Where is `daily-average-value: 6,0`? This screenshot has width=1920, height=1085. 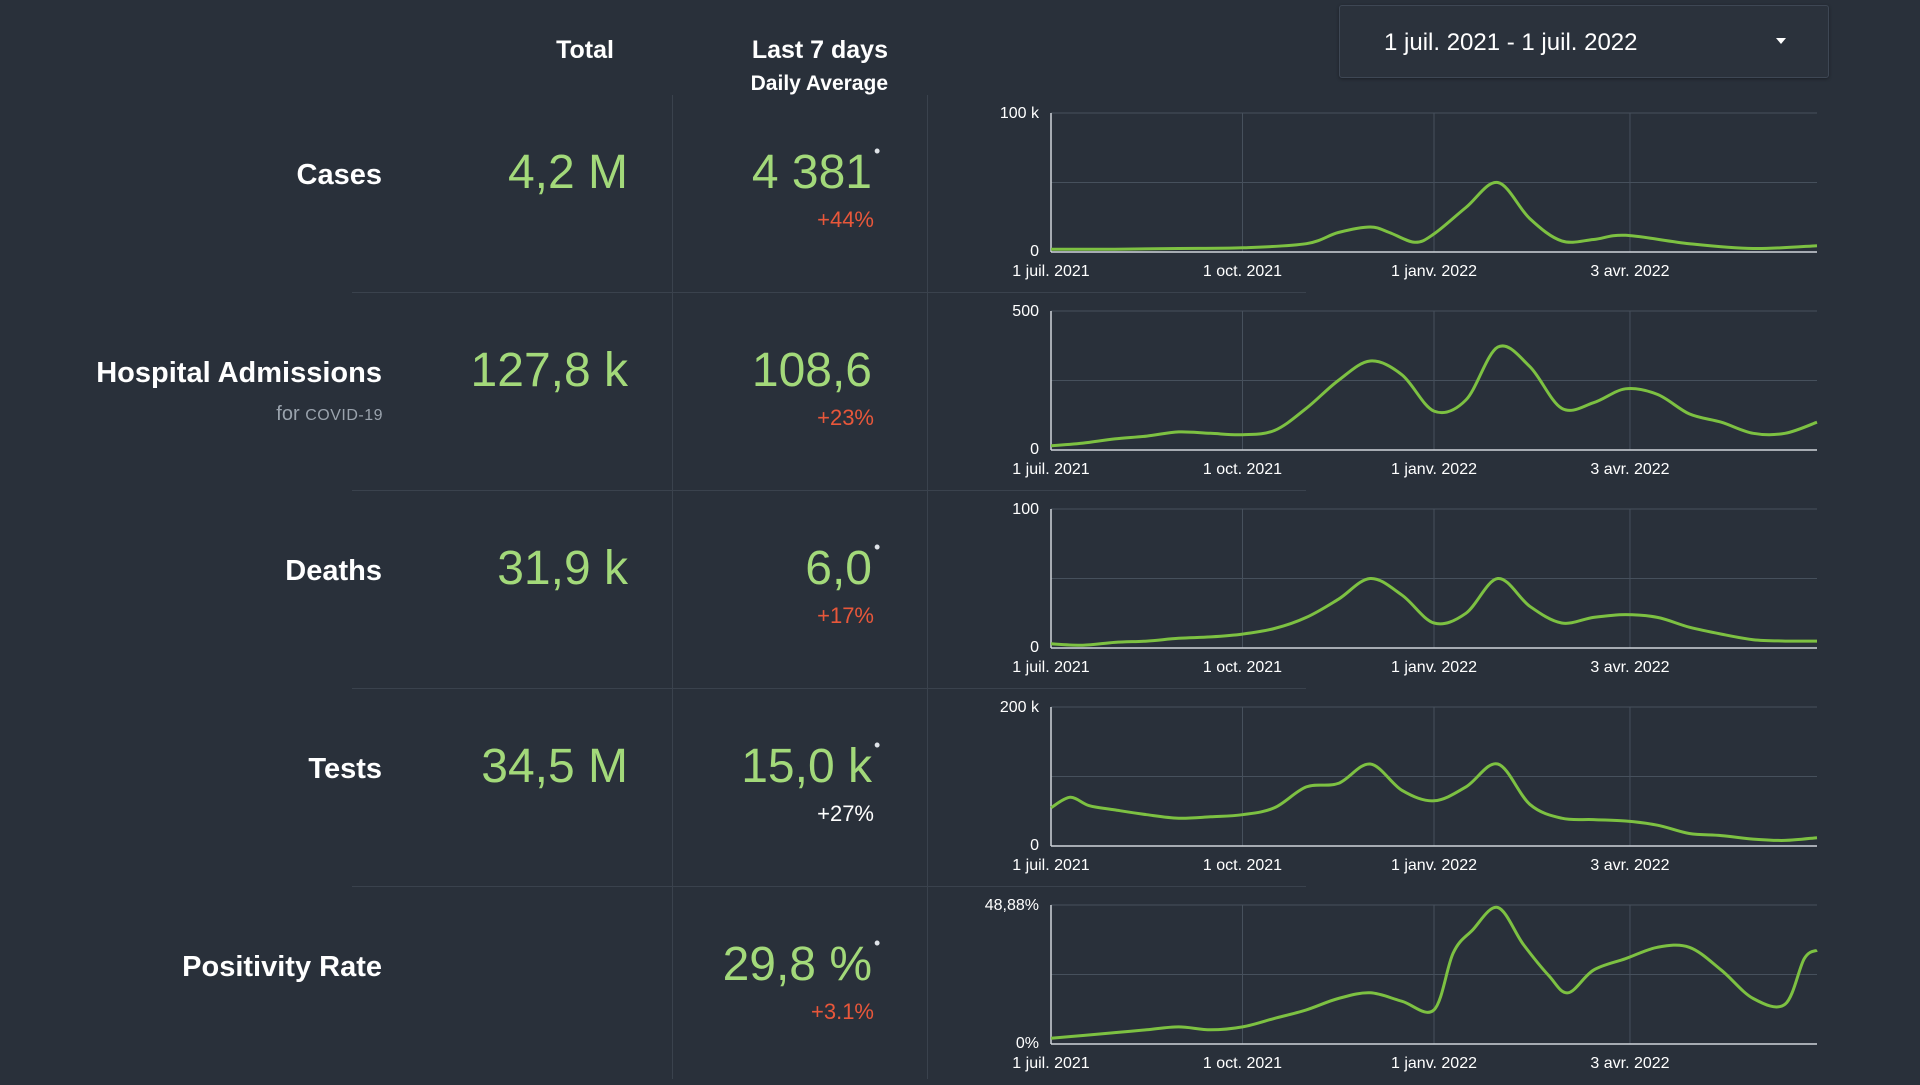 daily-average-value: 6,0 is located at coordinates (838, 568).